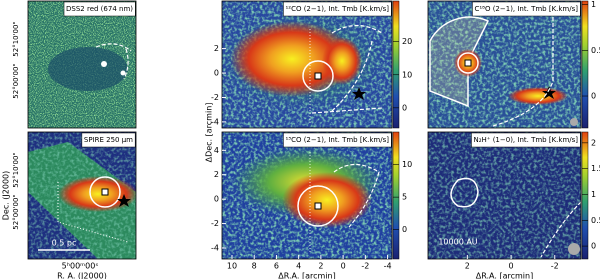 The width and height of the screenshot is (600, 279). I want to click on y-tick-label: 52°10'00", so click(16, 169).